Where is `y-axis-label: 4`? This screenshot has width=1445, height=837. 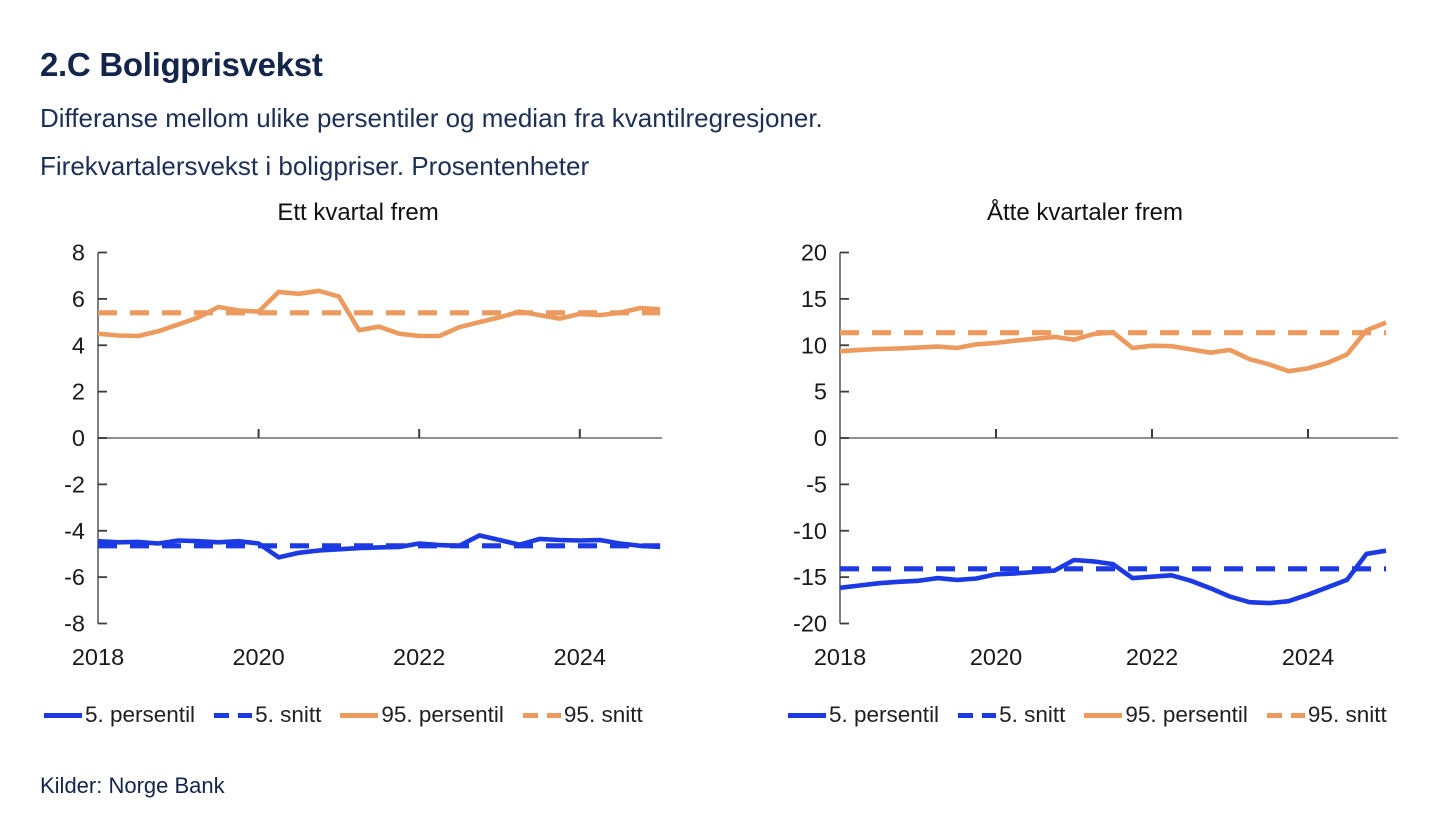 y-axis-label: 4 is located at coordinates (78, 345).